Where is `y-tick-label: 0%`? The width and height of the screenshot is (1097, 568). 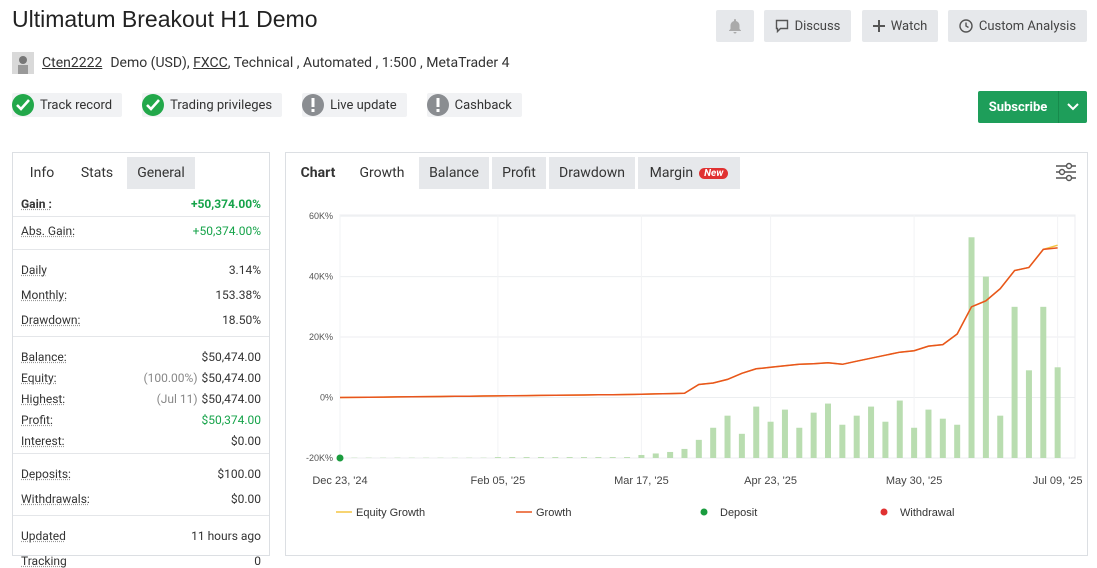
y-tick-label: 0% is located at coordinates (326, 398).